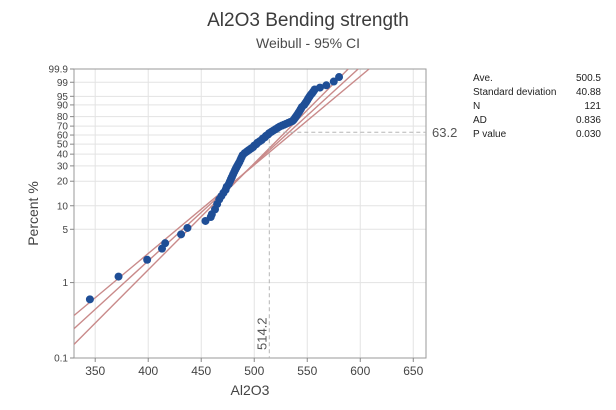 The image size is (616, 410). Describe the element at coordinates (33, 213) in the screenshot. I see `y-axis-title: Percent %` at that location.